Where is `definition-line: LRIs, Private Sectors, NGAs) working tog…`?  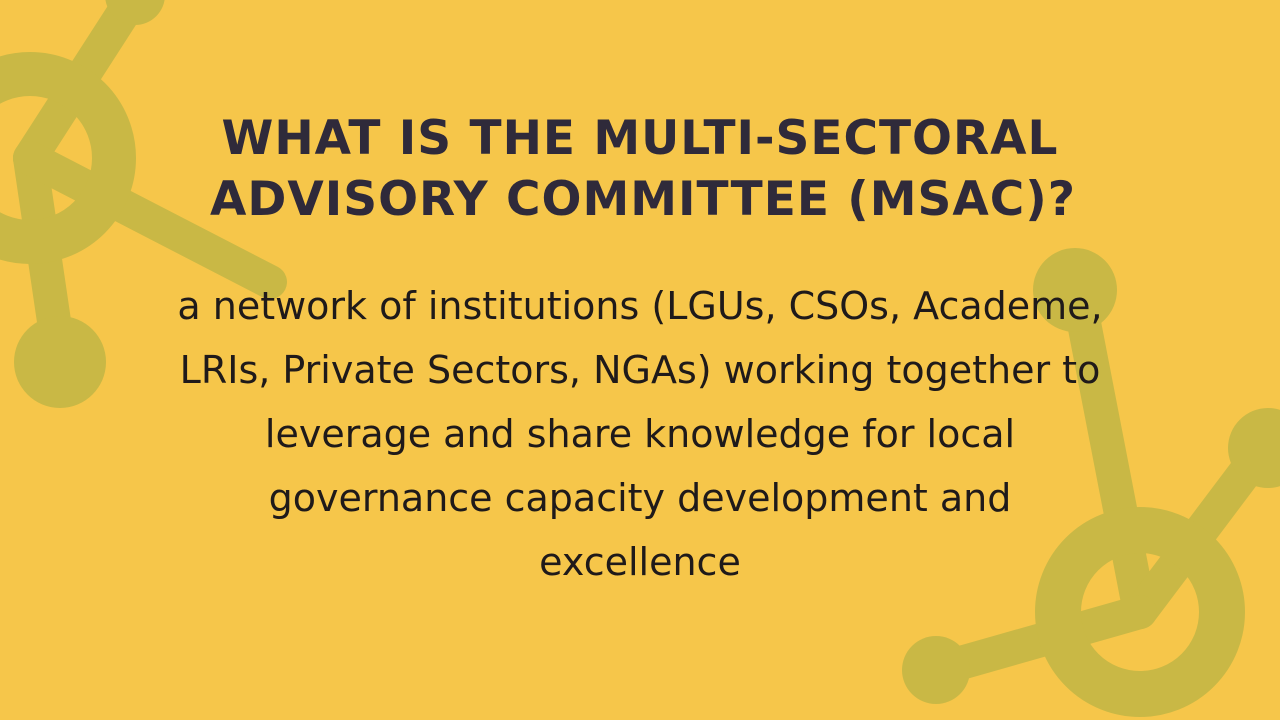 definition-line: LRIs, Private Sectors, NGAs) working tog… is located at coordinates (640, 370).